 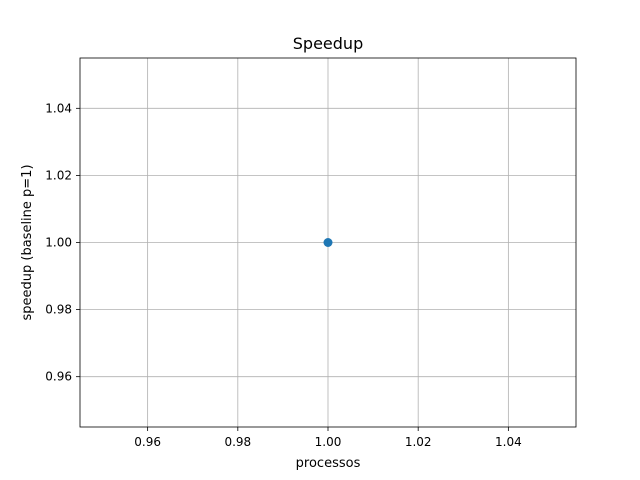 I want to click on y-axis-ticks: 0.96 0.98 1.00 1.02 1.04, so click(x=62, y=242).